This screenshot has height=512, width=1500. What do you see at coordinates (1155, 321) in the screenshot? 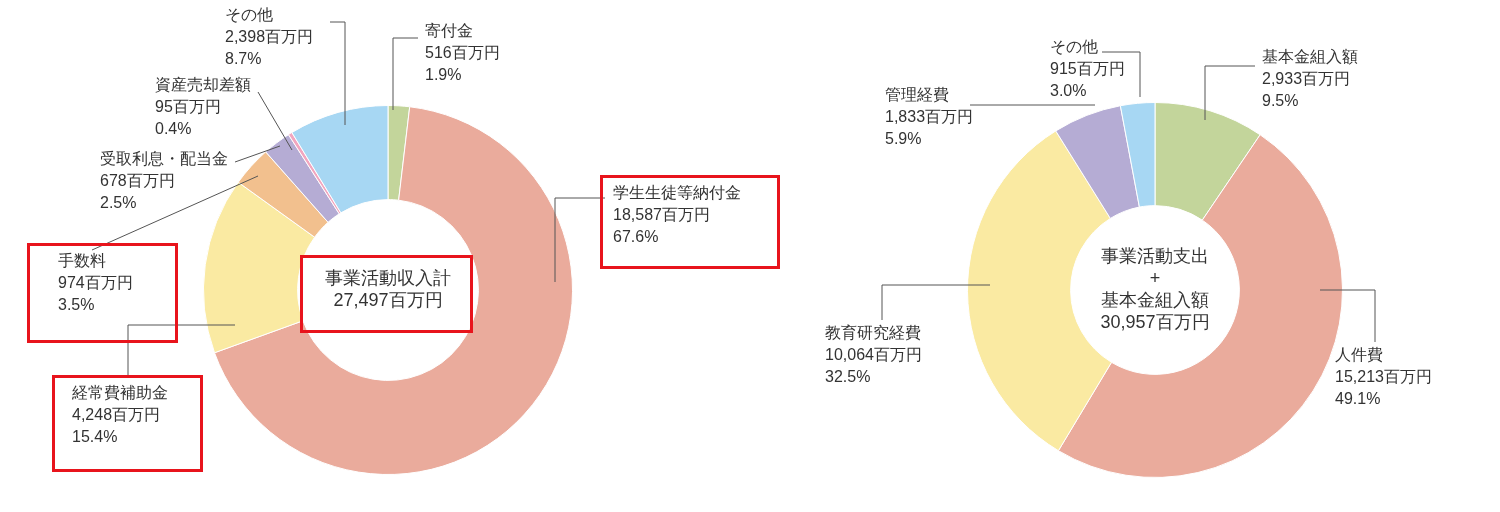
I see `text: 30,957百万円` at bounding box center [1155, 321].